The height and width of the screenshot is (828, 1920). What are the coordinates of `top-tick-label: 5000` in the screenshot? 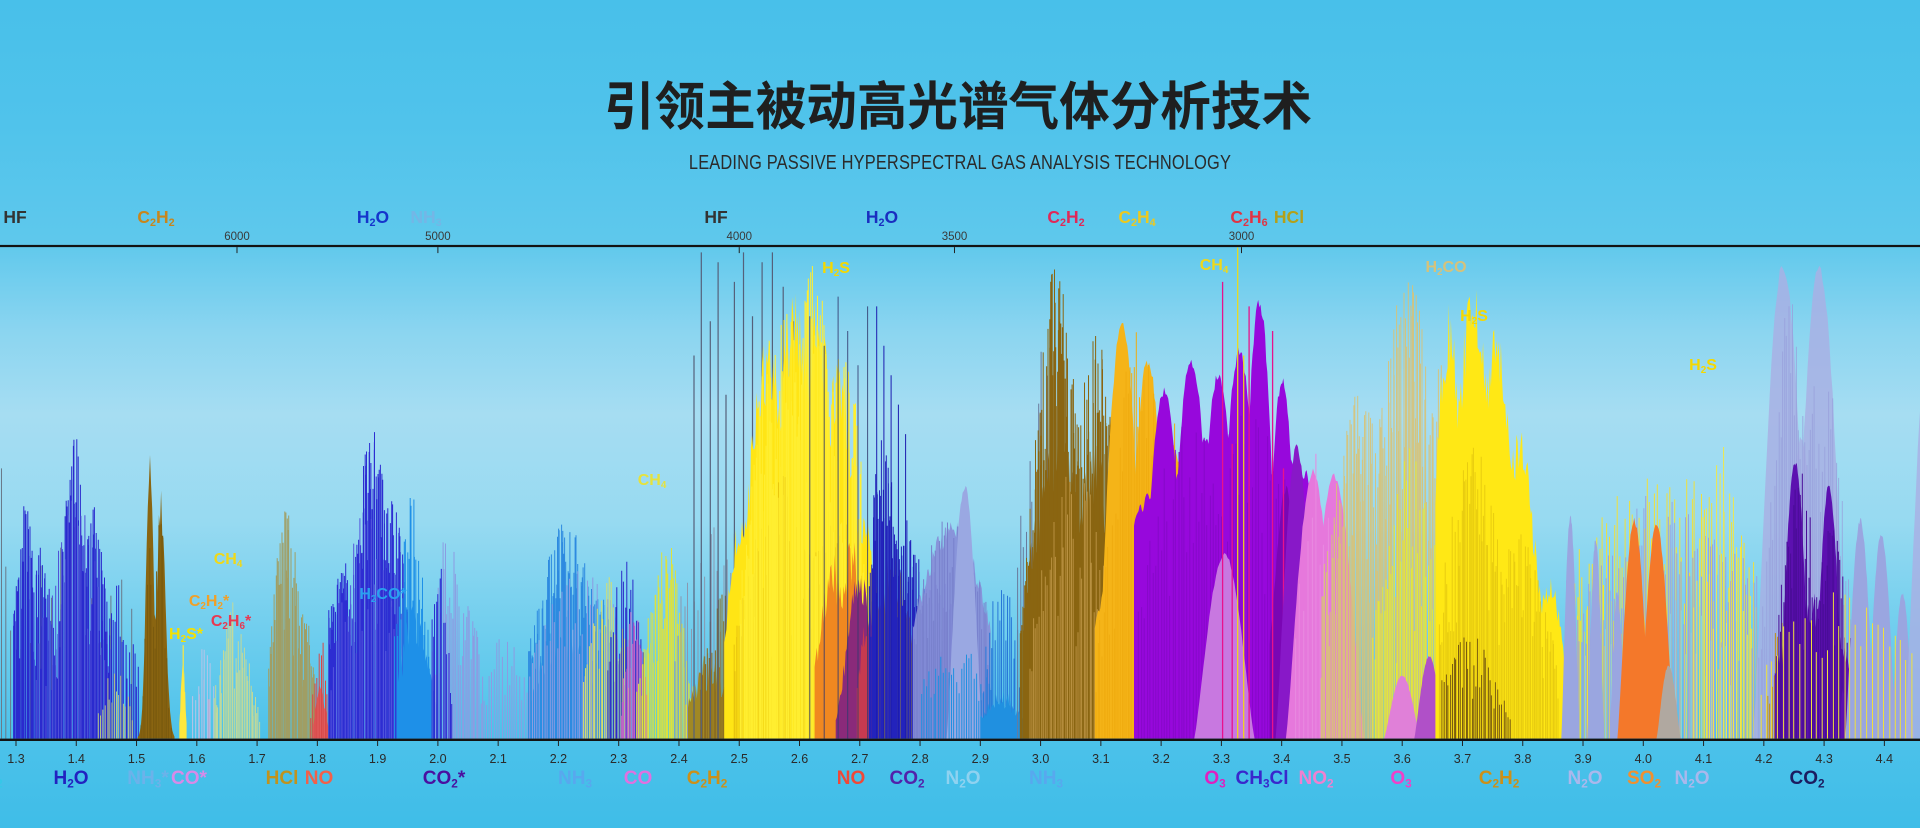 It's located at (438, 237).